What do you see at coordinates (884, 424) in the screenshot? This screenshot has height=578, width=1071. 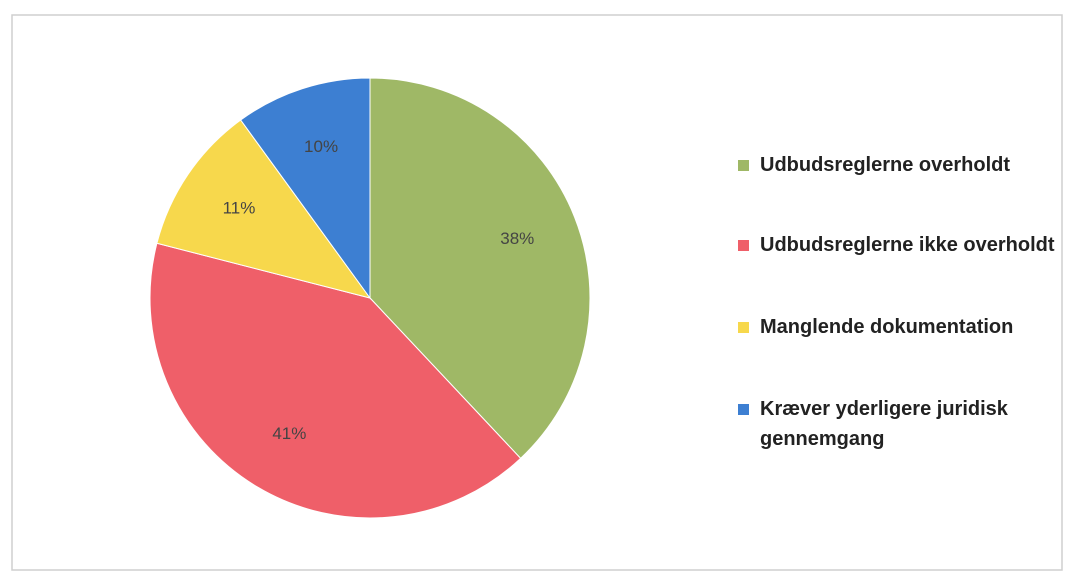 I see `legend-label: Kræver yderligere juridisk gennemgang` at bounding box center [884, 424].